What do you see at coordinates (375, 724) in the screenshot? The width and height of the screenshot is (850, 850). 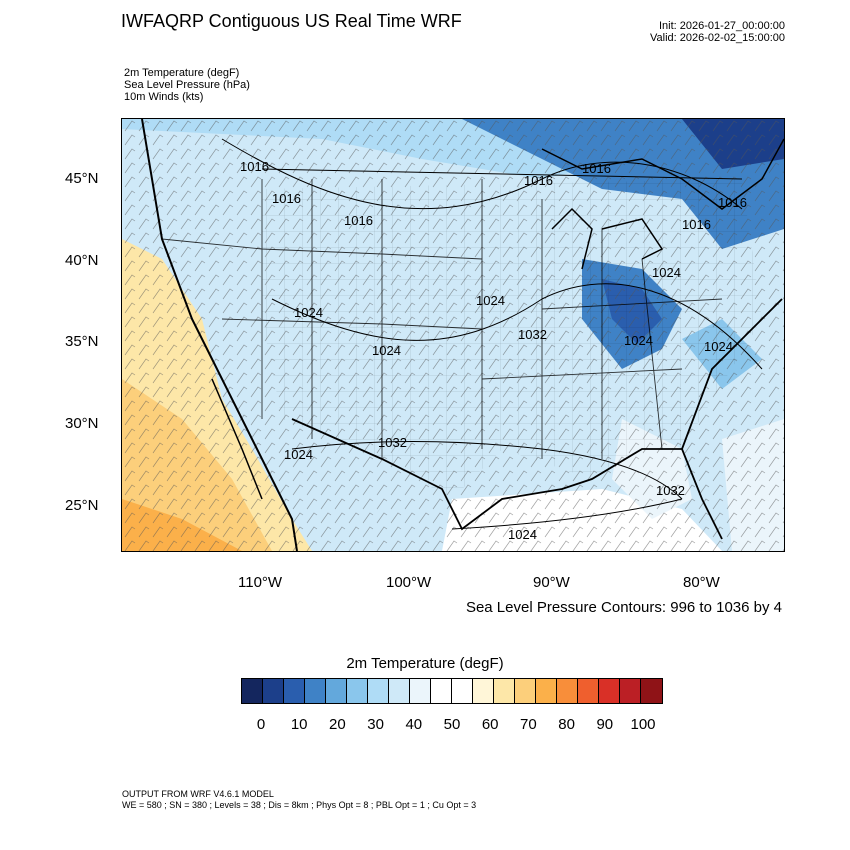 I see `colorbar-label: 30` at bounding box center [375, 724].